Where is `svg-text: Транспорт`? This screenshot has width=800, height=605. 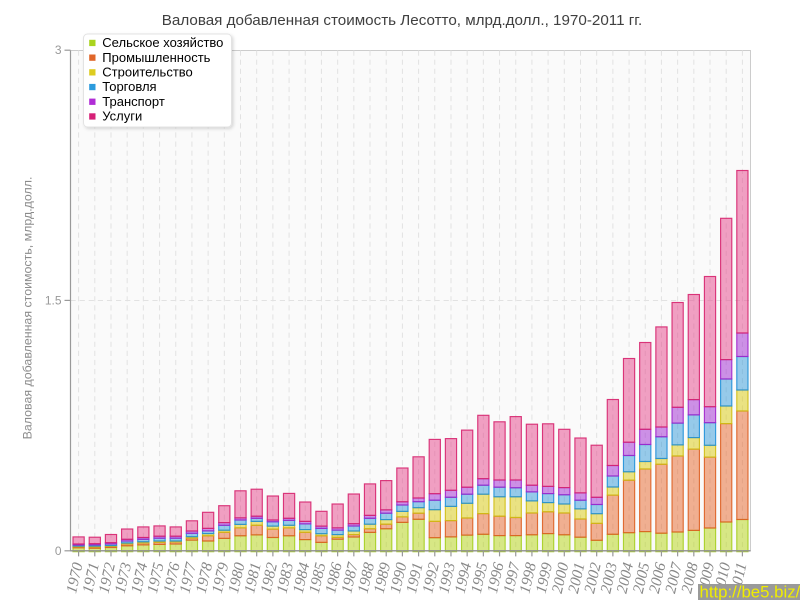 svg-text: Транспорт is located at coordinates (133, 101).